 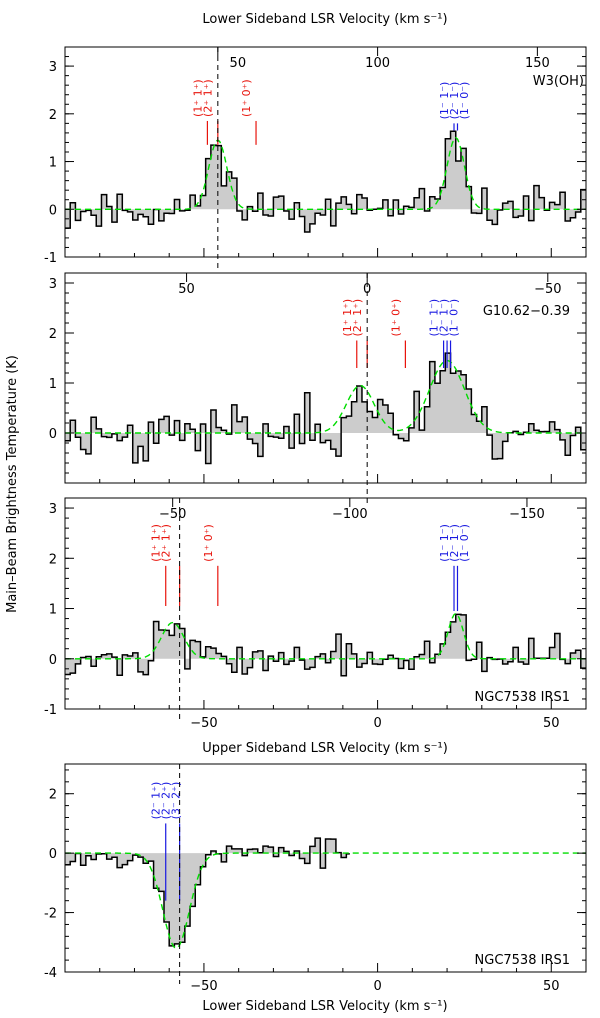 I want to click on y-tick-label: -4, so click(x=50, y=973).